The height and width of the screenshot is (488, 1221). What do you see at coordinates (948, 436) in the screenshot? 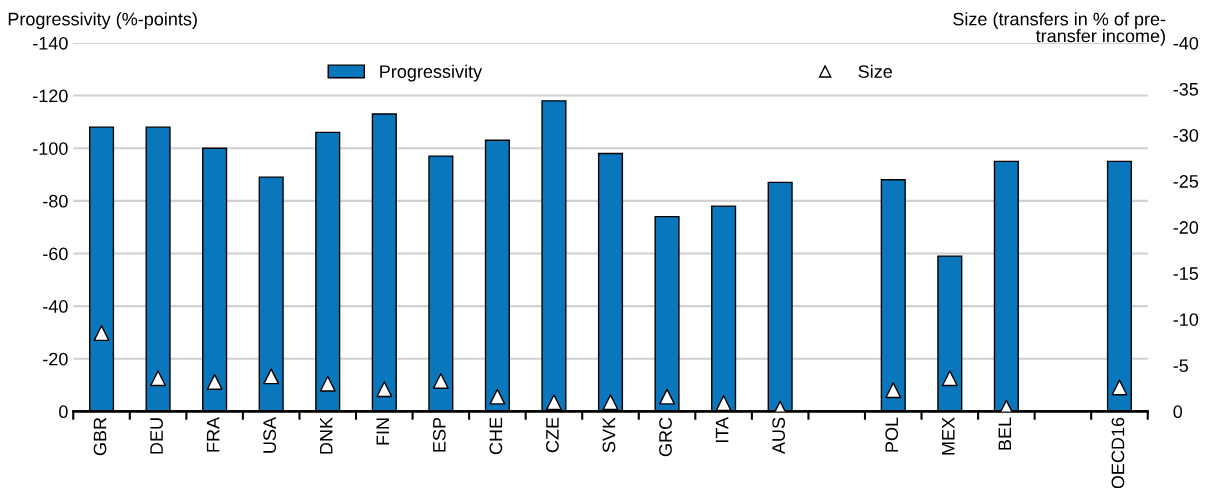
I see `x-tick-label: MEX` at bounding box center [948, 436].